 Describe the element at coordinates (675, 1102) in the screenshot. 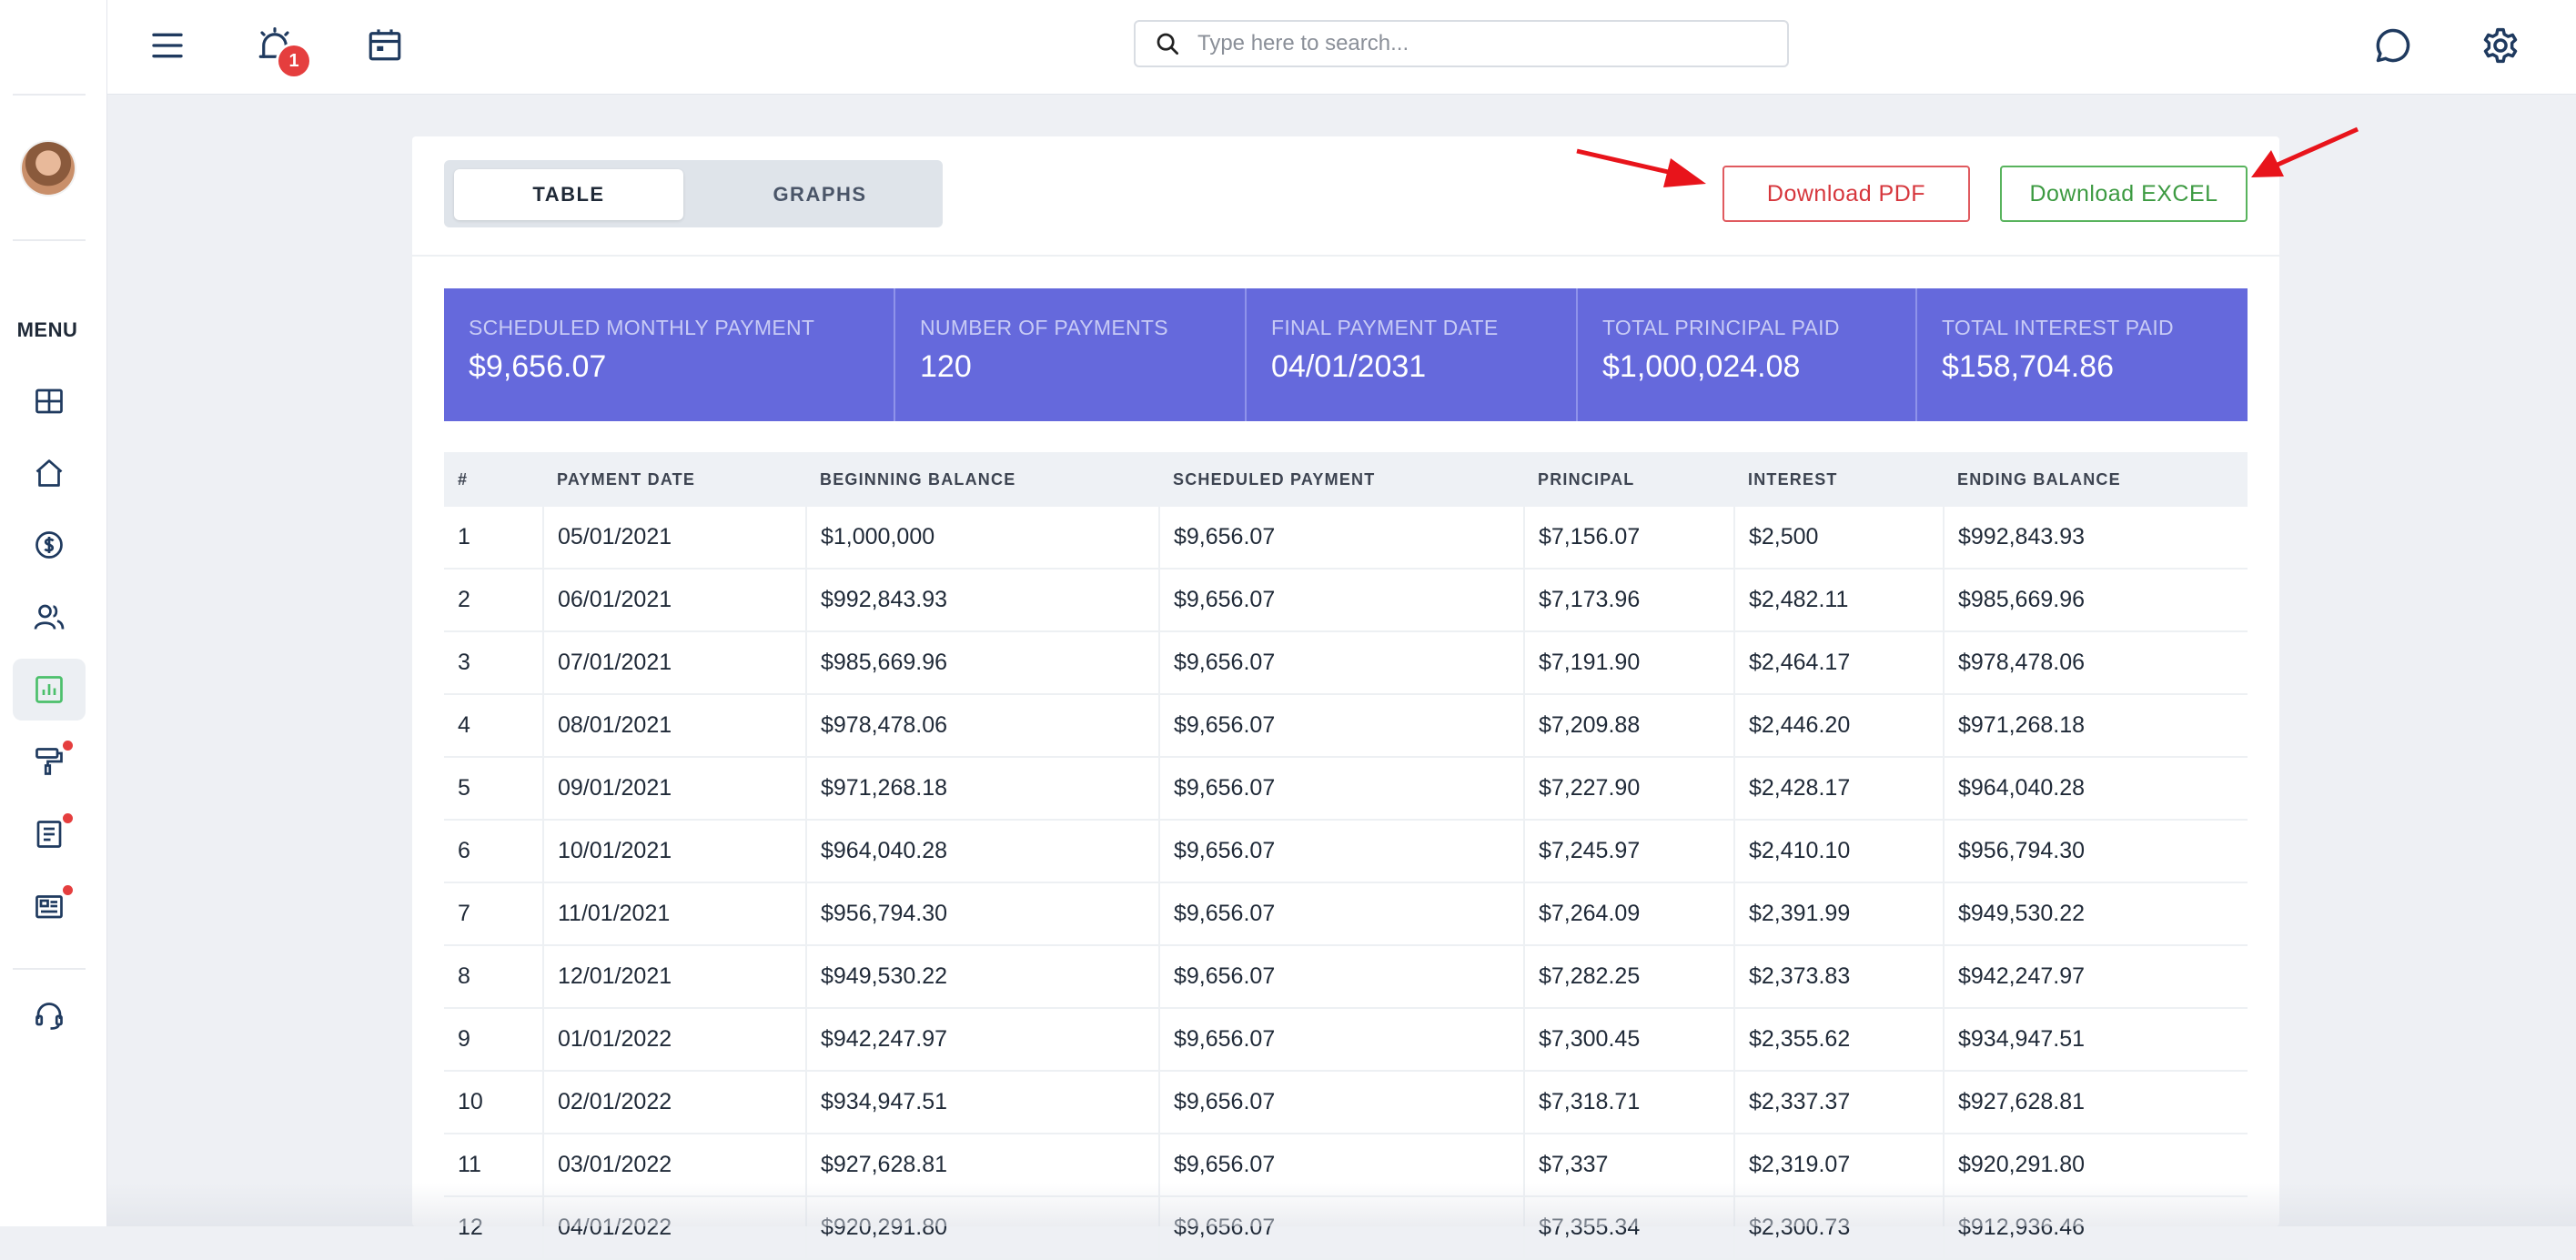

I see `table-cell: 02/01/2022` at that location.